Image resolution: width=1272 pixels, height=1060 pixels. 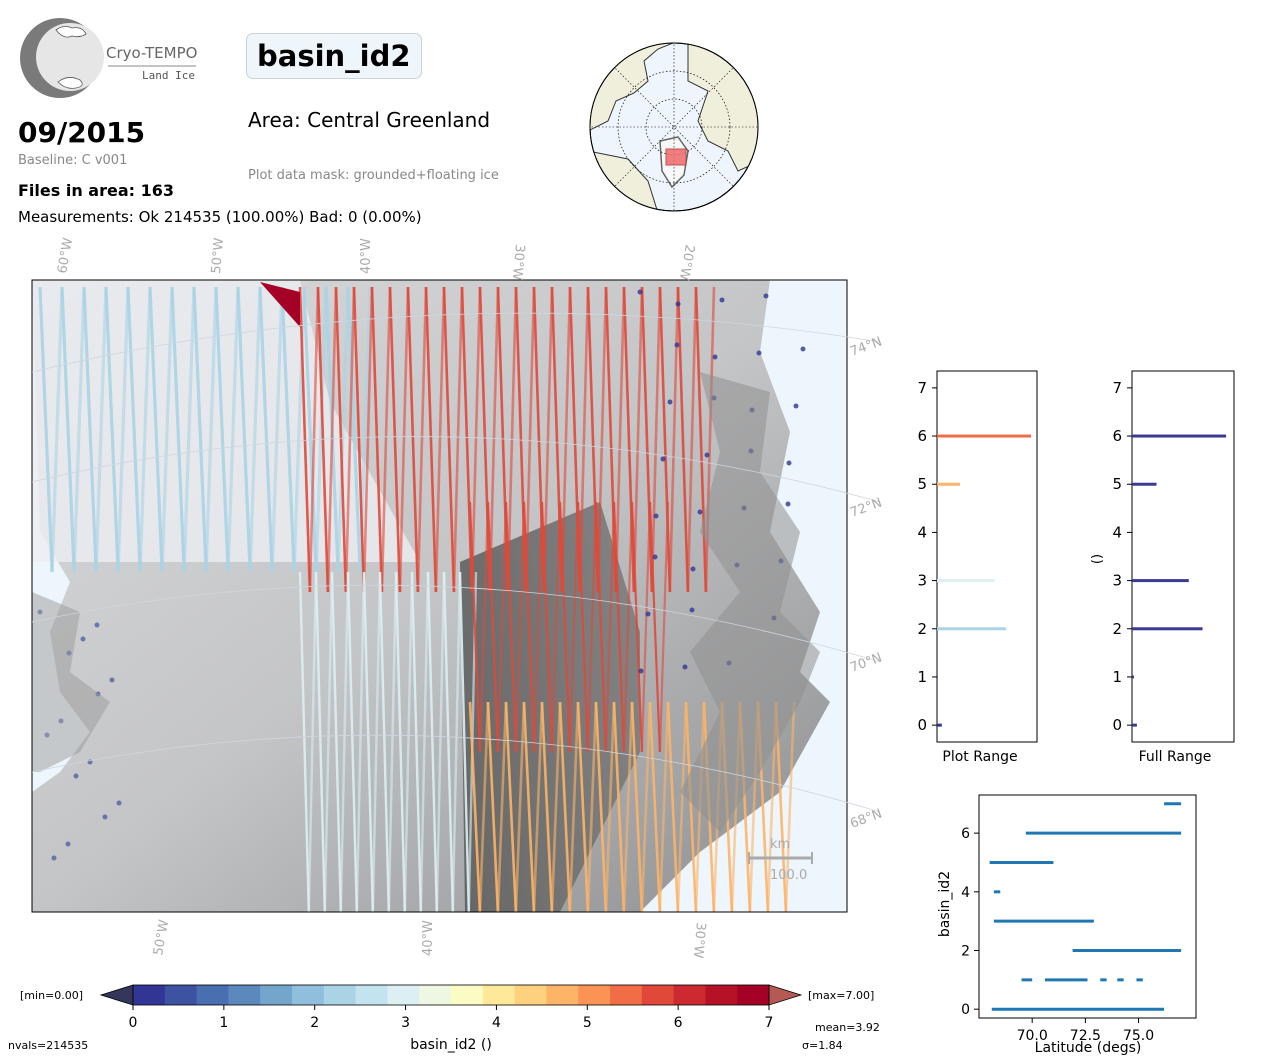 I want to click on lon-label: 50°W, so click(x=161, y=938).